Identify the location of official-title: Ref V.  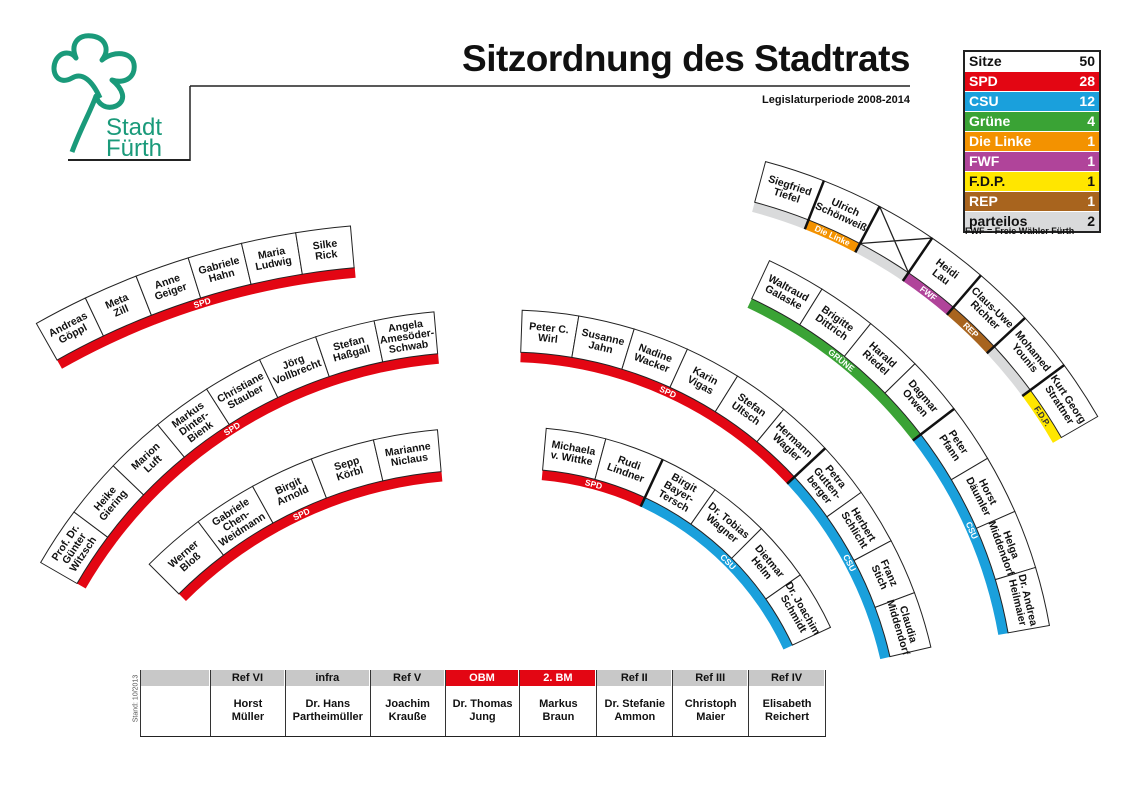
(407, 678).